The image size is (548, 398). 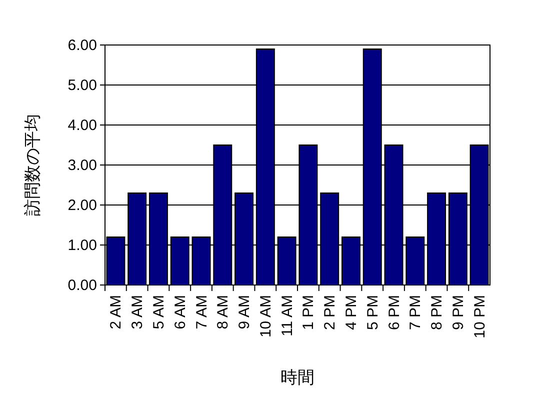 I want to click on x-tick-label: 11 AM, so click(x=287, y=315).